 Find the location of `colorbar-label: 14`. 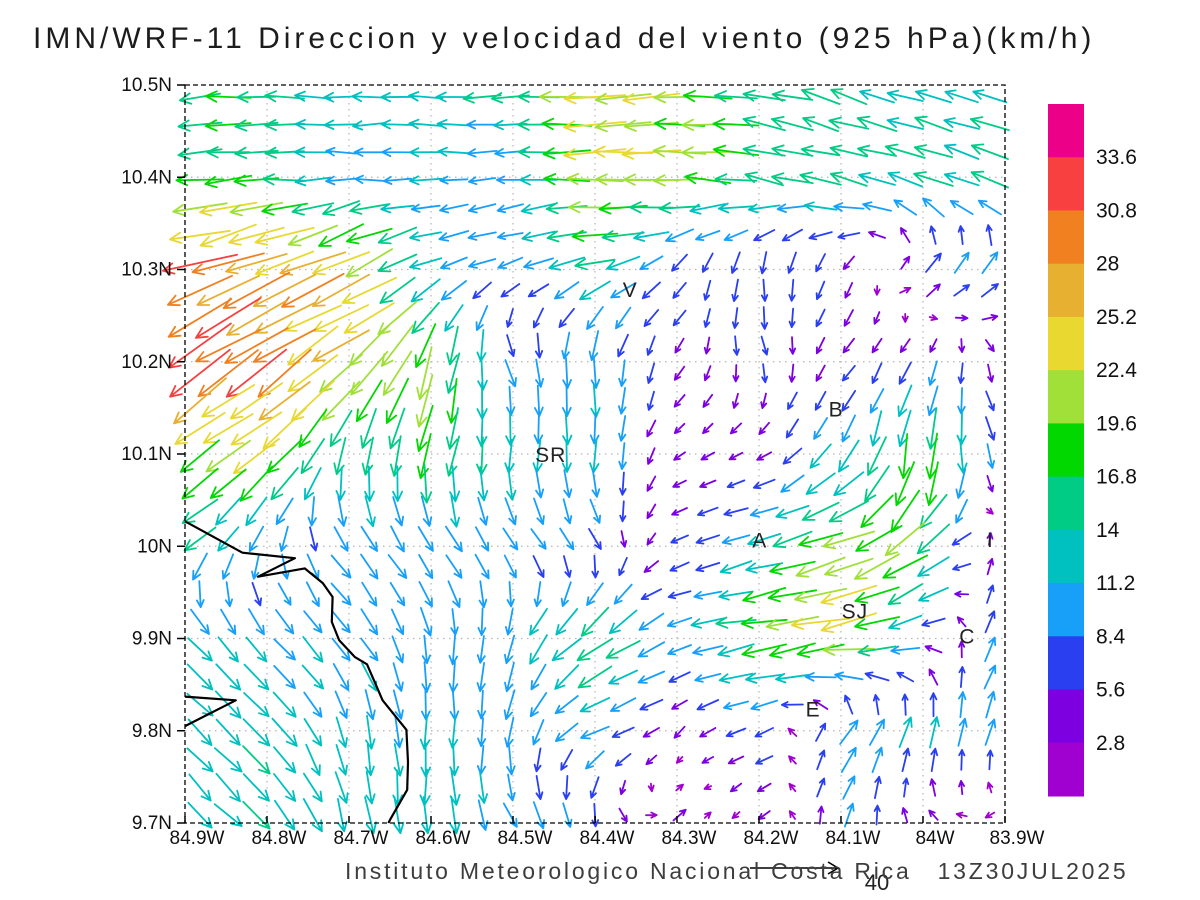

colorbar-label: 14 is located at coordinates (1108, 530).